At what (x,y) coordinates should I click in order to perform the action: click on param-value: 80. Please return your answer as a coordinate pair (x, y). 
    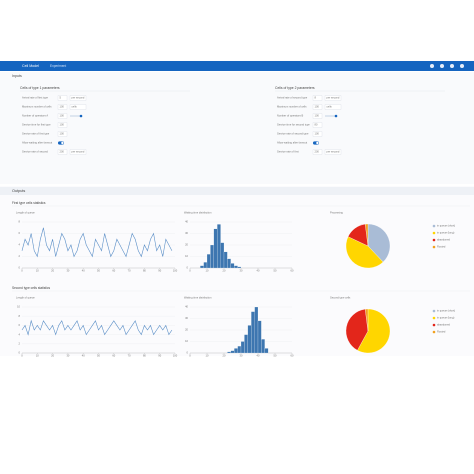
    Looking at the image, I should click on (316, 125).